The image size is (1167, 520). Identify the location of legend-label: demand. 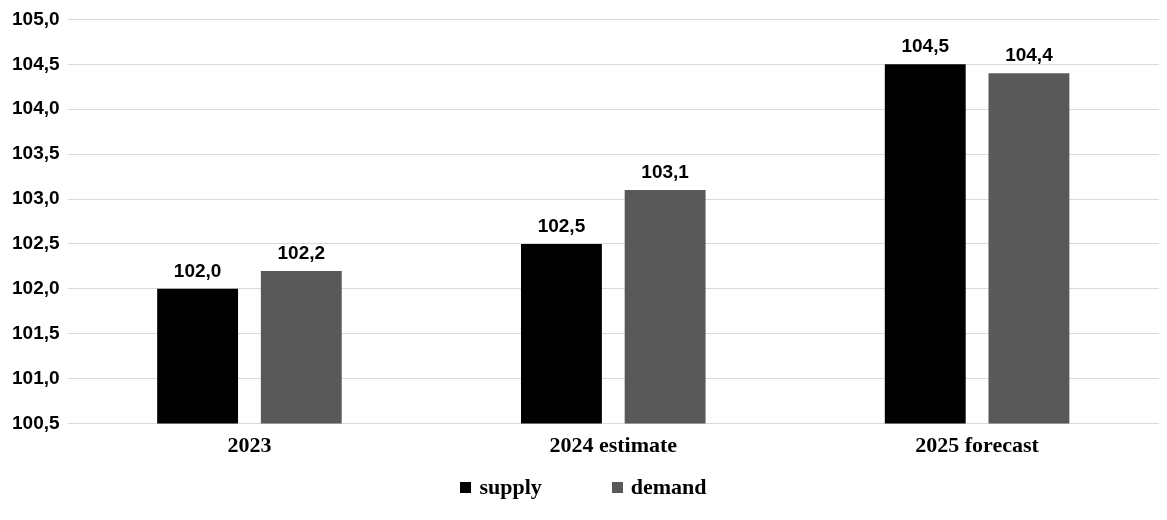
(668, 487).